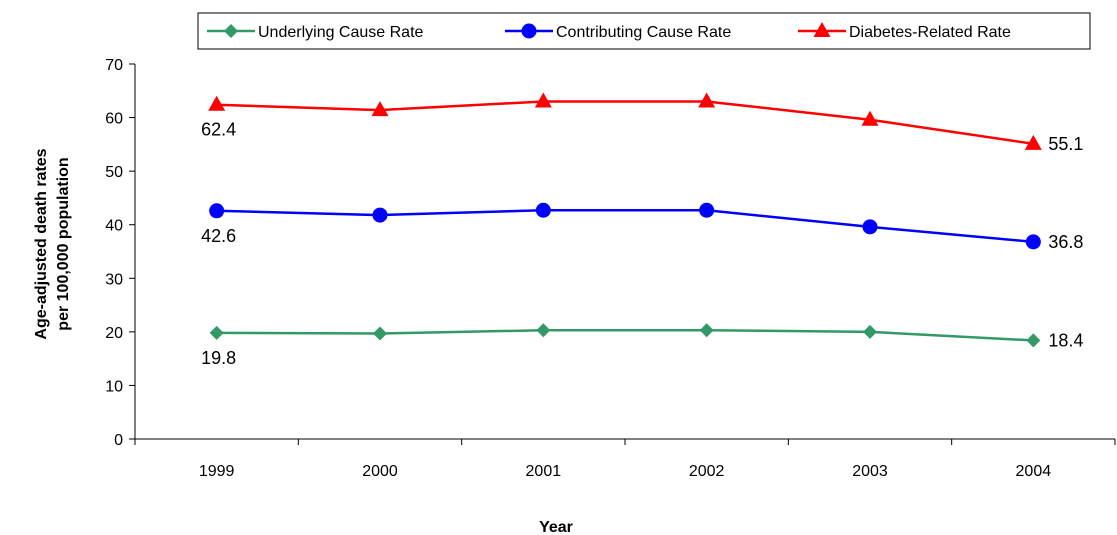 The width and height of the screenshot is (1117, 535). What do you see at coordinates (556, 527) in the screenshot?
I see `x-axis-title: Year` at bounding box center [556, 527].